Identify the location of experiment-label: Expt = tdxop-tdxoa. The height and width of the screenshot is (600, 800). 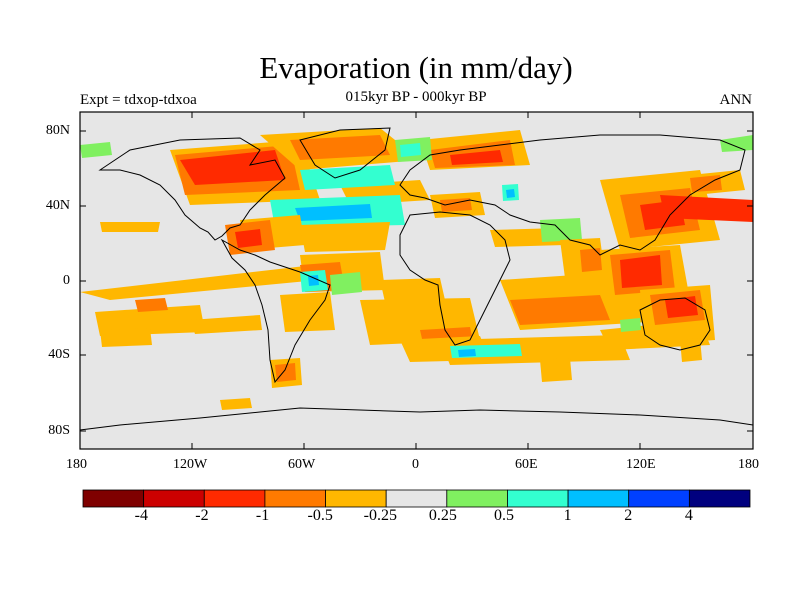
(138, 100).